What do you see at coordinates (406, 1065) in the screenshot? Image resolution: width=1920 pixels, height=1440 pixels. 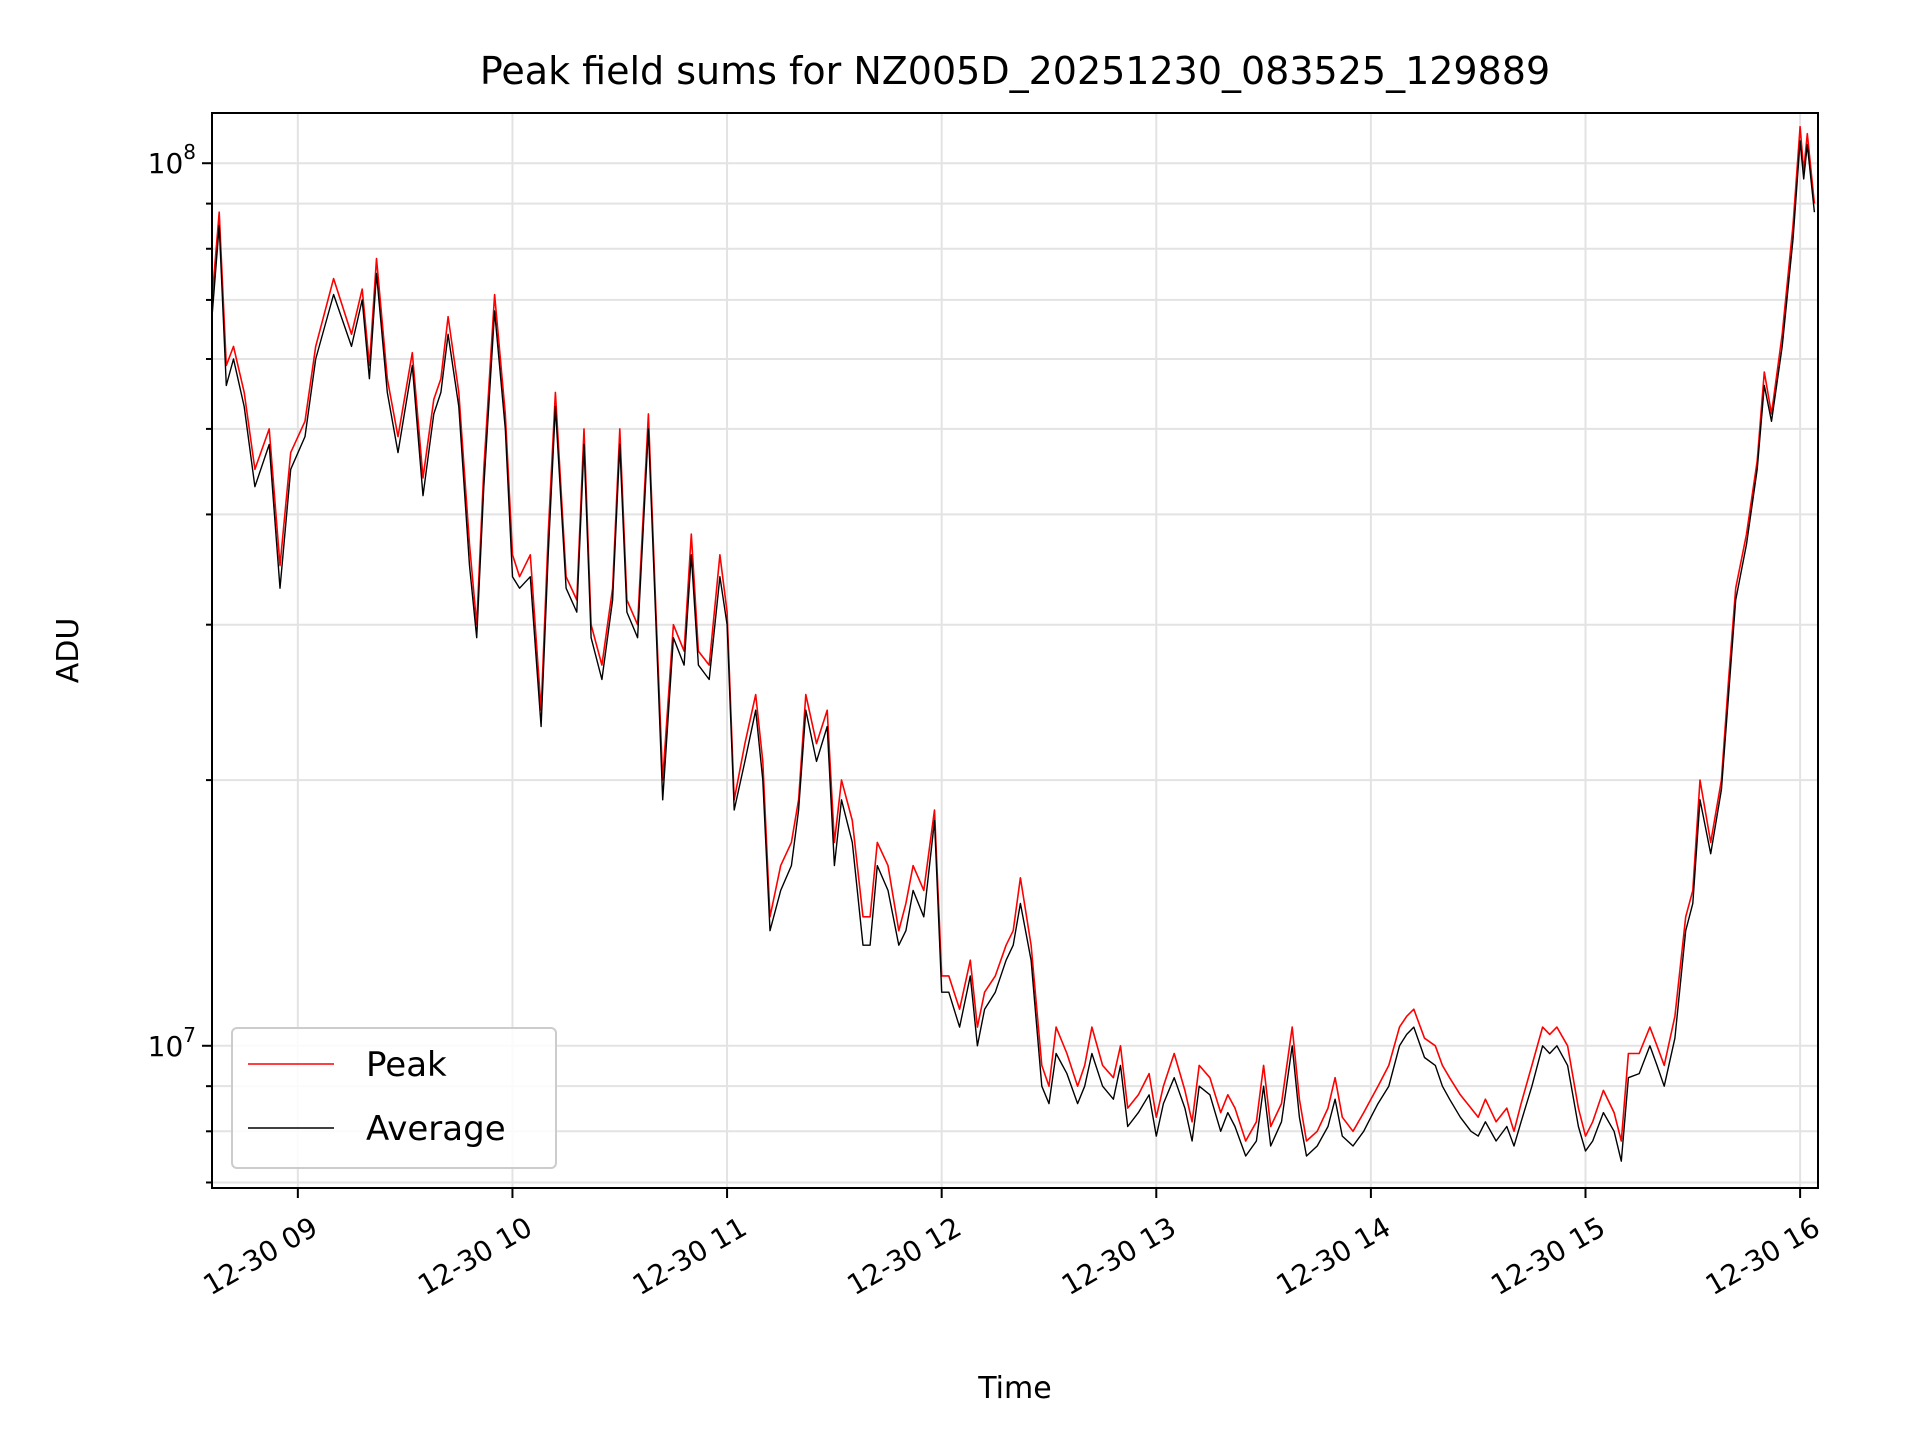 I see `legend-peak-label: Peak` at bounding box center [406, 1065].